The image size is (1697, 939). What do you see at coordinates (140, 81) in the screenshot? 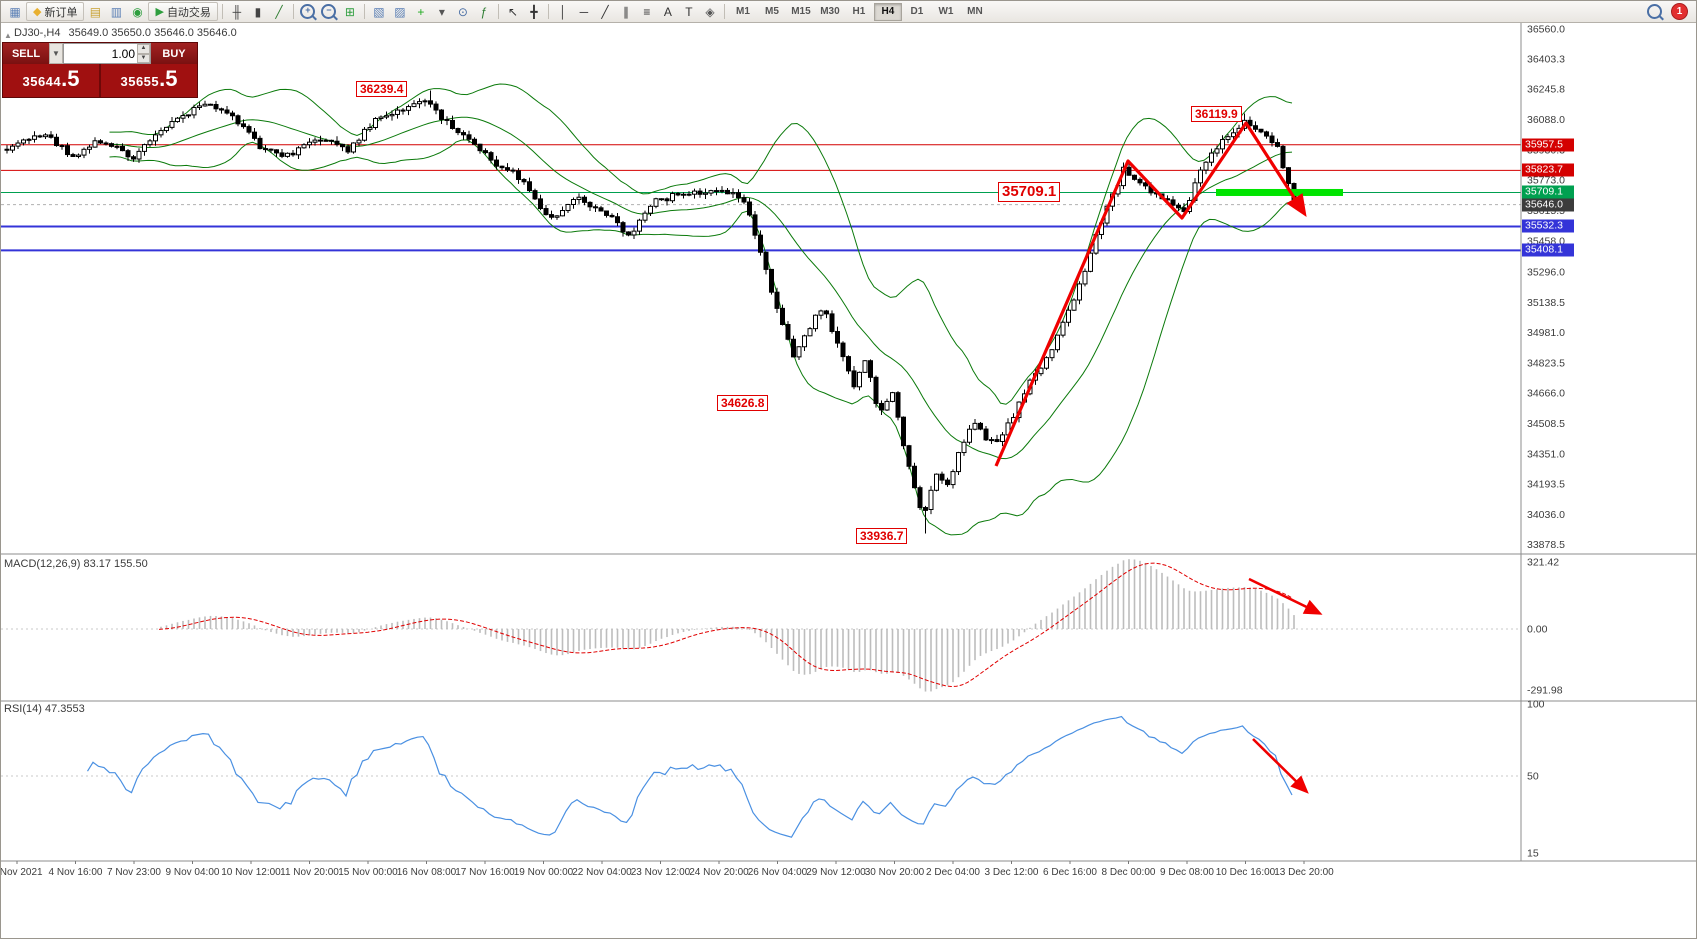
I see `buy-price-main: 35655` at bounding box center [140, 81].